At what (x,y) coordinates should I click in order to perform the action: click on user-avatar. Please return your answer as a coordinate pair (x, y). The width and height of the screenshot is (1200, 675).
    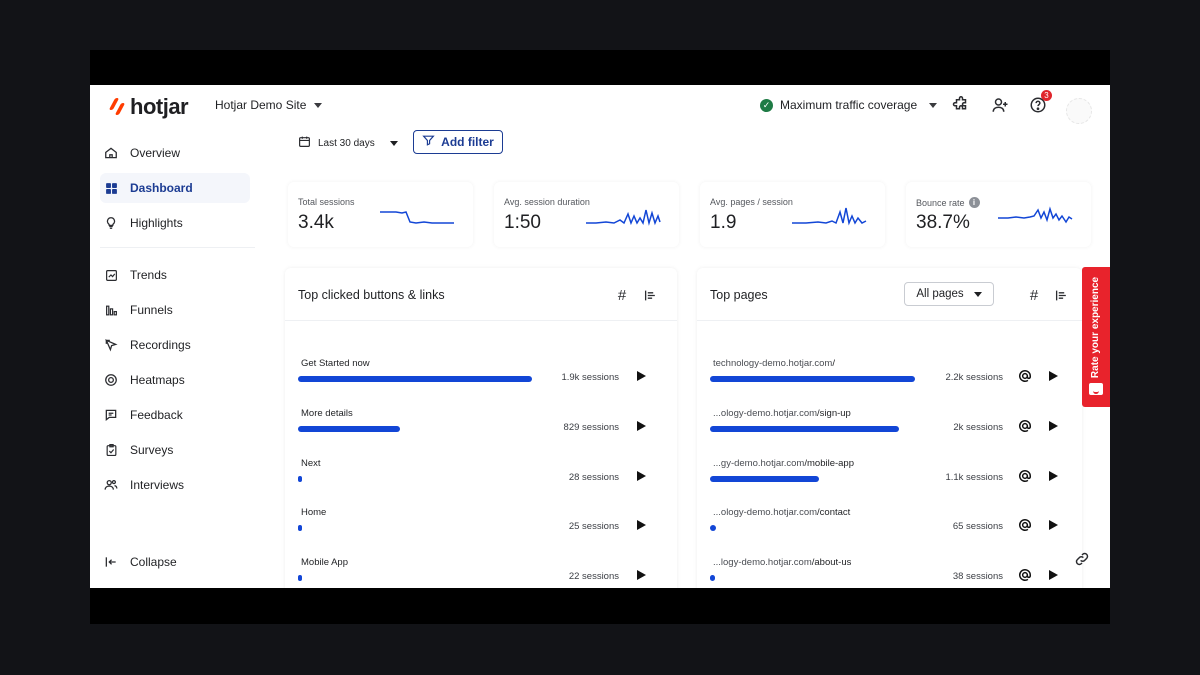
    Looking at the image, I should click on (1079, 111).